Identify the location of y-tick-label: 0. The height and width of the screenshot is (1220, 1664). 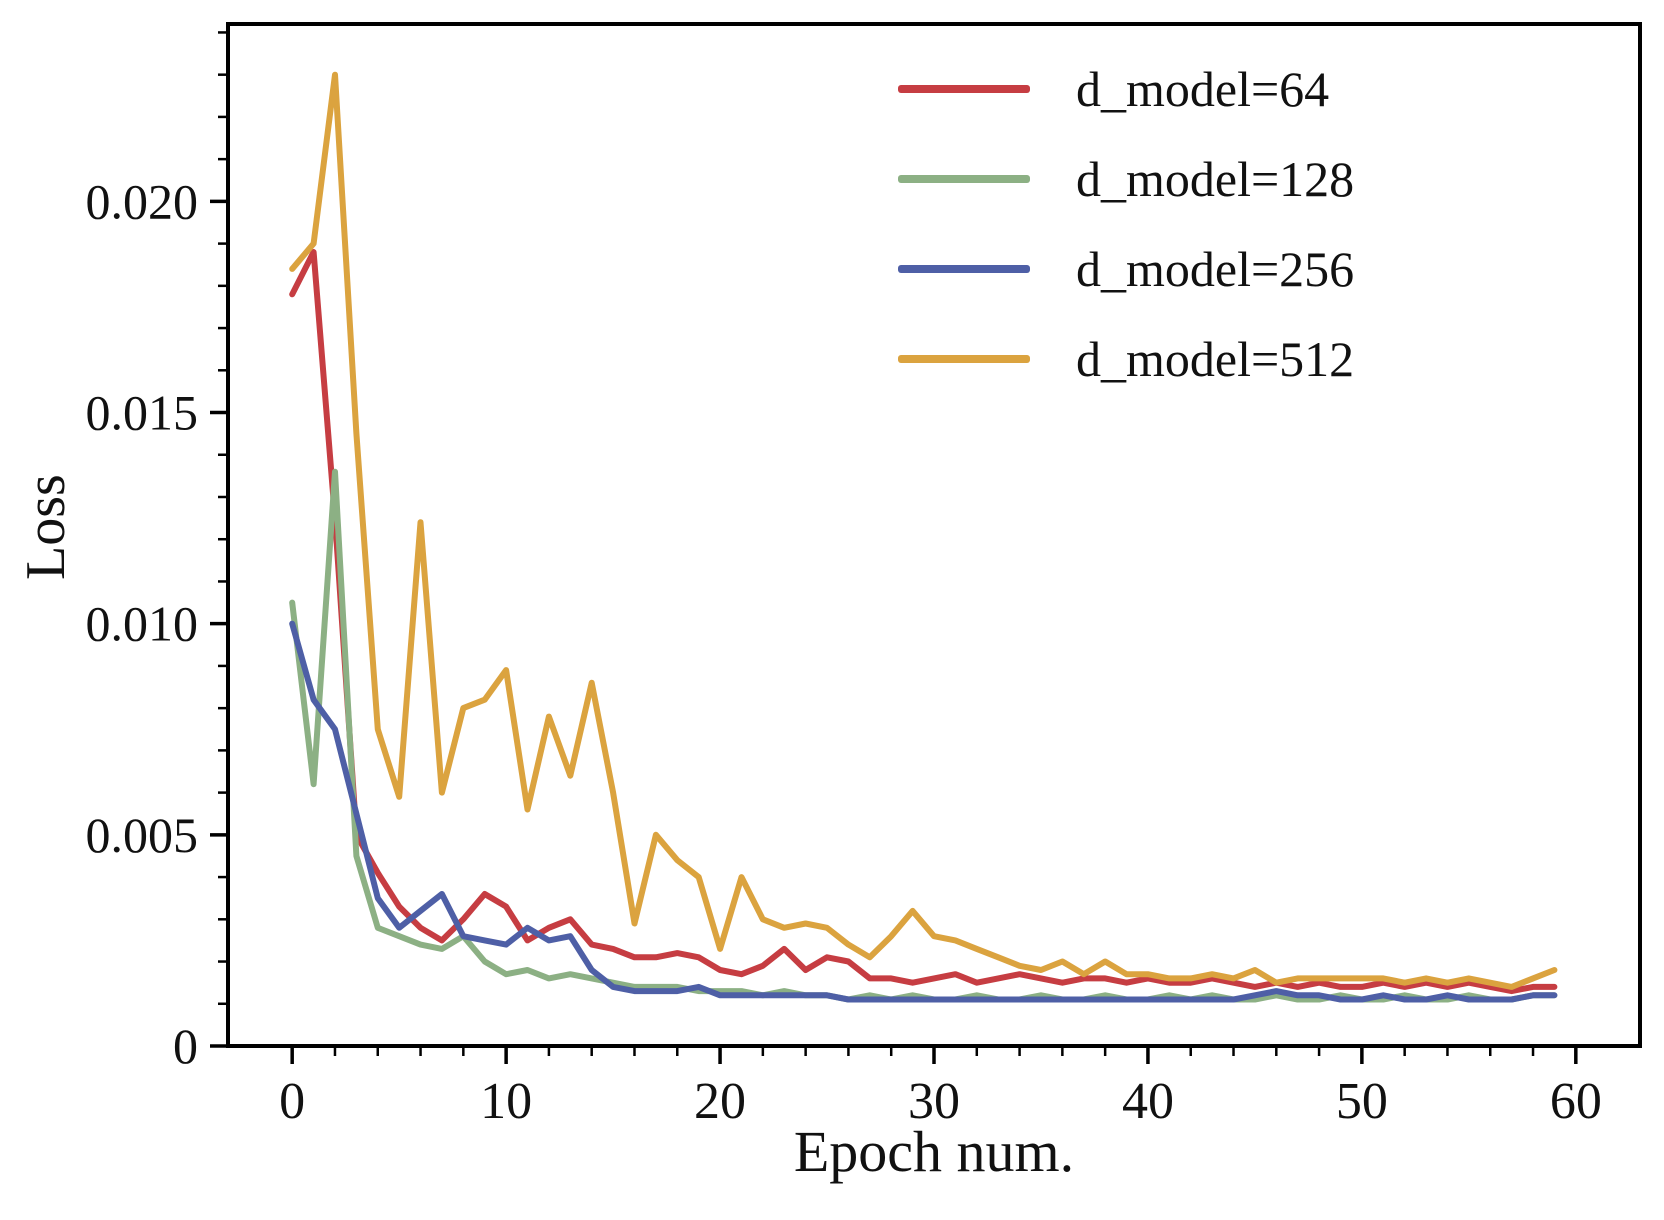
(185, 1046).